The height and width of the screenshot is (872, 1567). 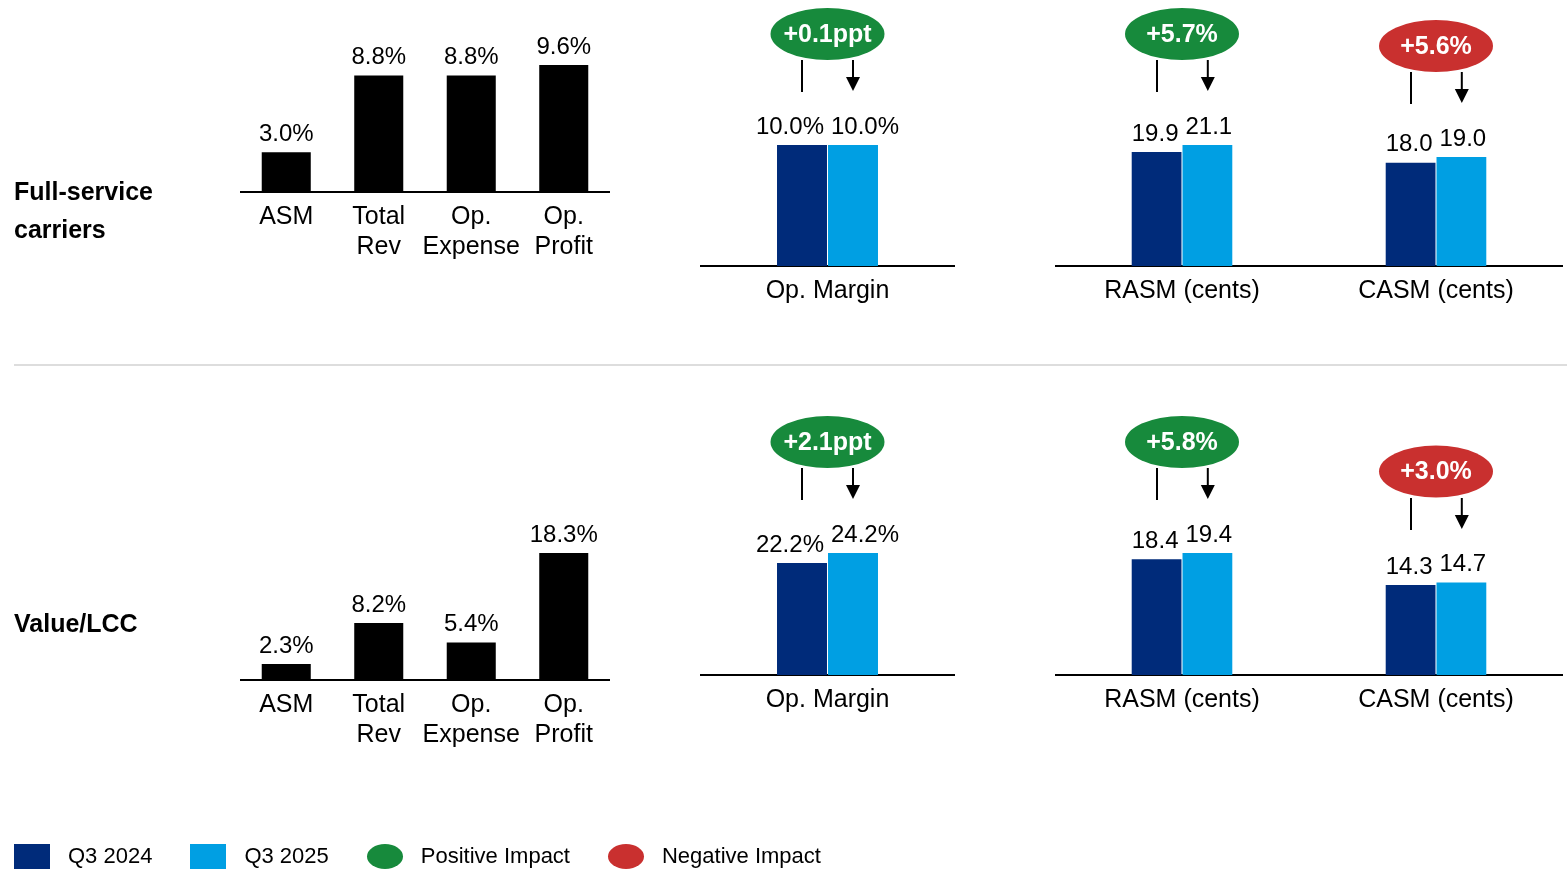 What do you see at coordinates (828, 440) in the screenshot?
I see `text: +2.1ppt` at bounding box center [828, 440].